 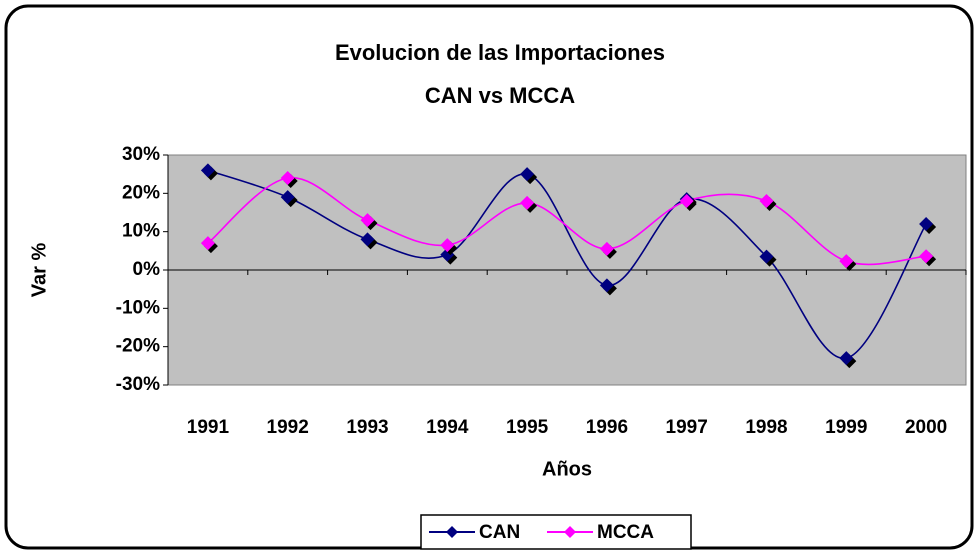 What do you see at coordinates (567, 469) in the screenshot?
I see `x-axis-label: Años` at bounding box center [567, 469].